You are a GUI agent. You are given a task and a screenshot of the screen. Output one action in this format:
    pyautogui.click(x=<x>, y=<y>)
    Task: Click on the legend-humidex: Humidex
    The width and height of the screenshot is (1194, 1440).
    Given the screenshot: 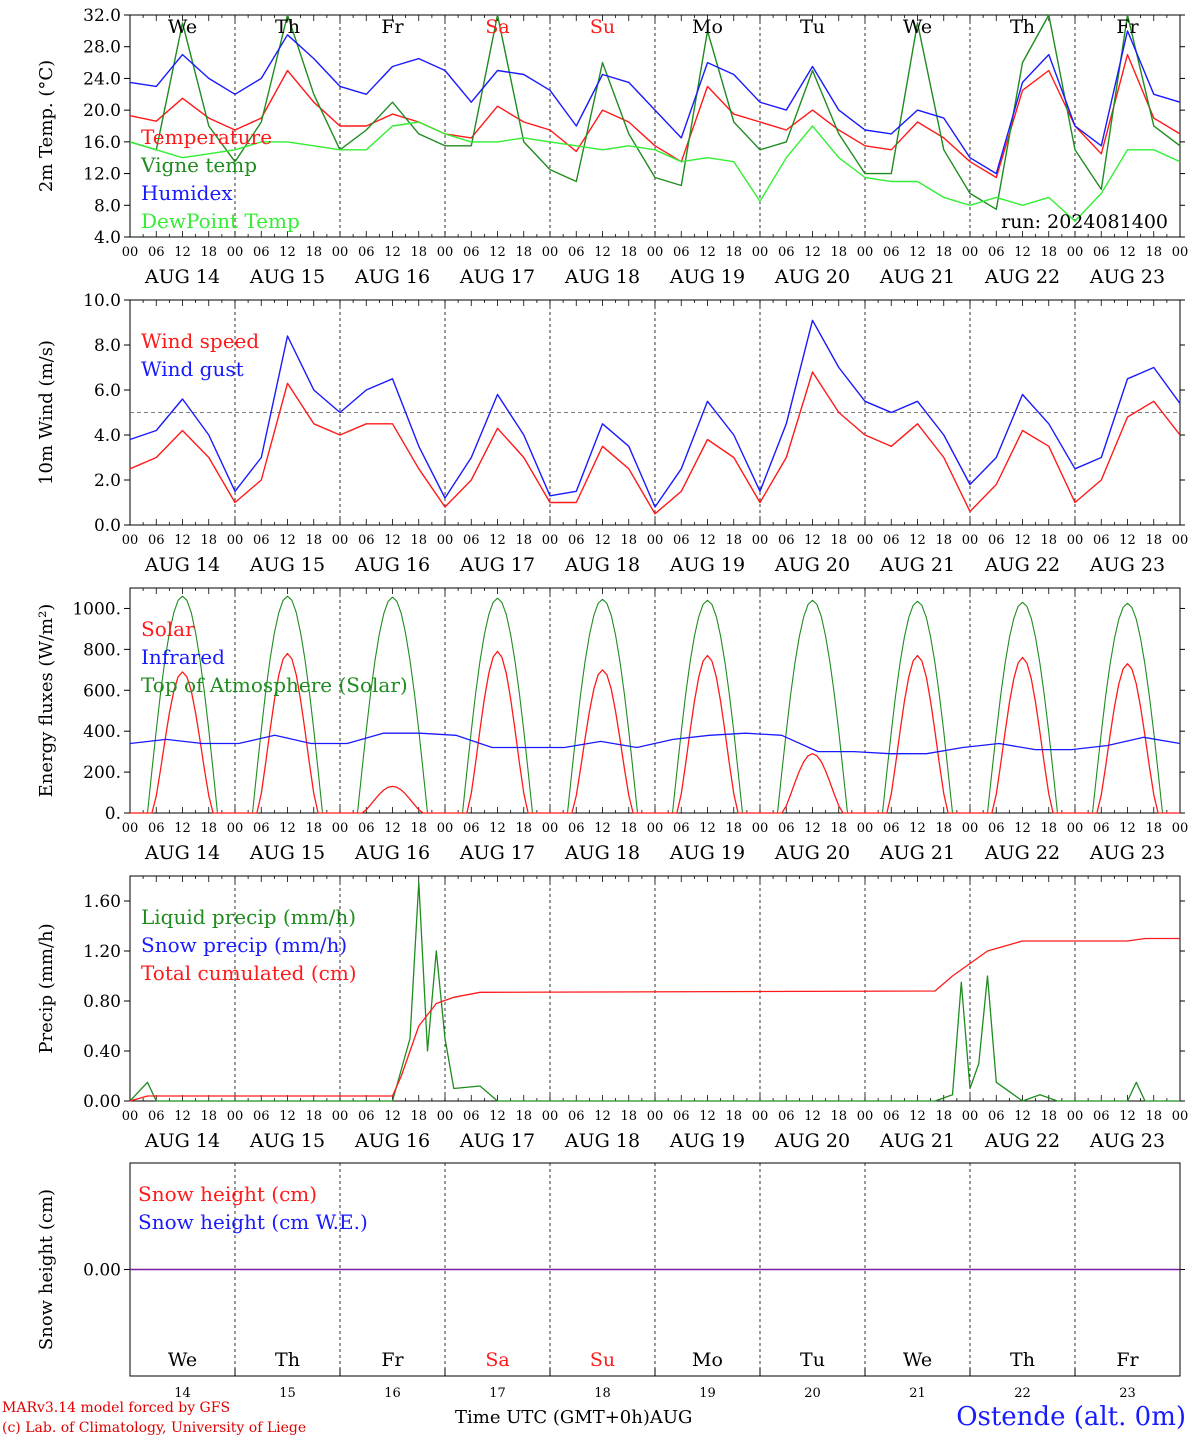 What is the action you would take?
    pyautogui.click(x=187, y=193)
    